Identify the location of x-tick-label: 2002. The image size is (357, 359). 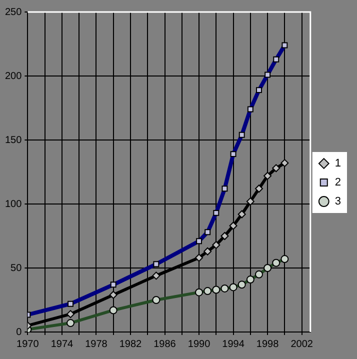
(302, 344).